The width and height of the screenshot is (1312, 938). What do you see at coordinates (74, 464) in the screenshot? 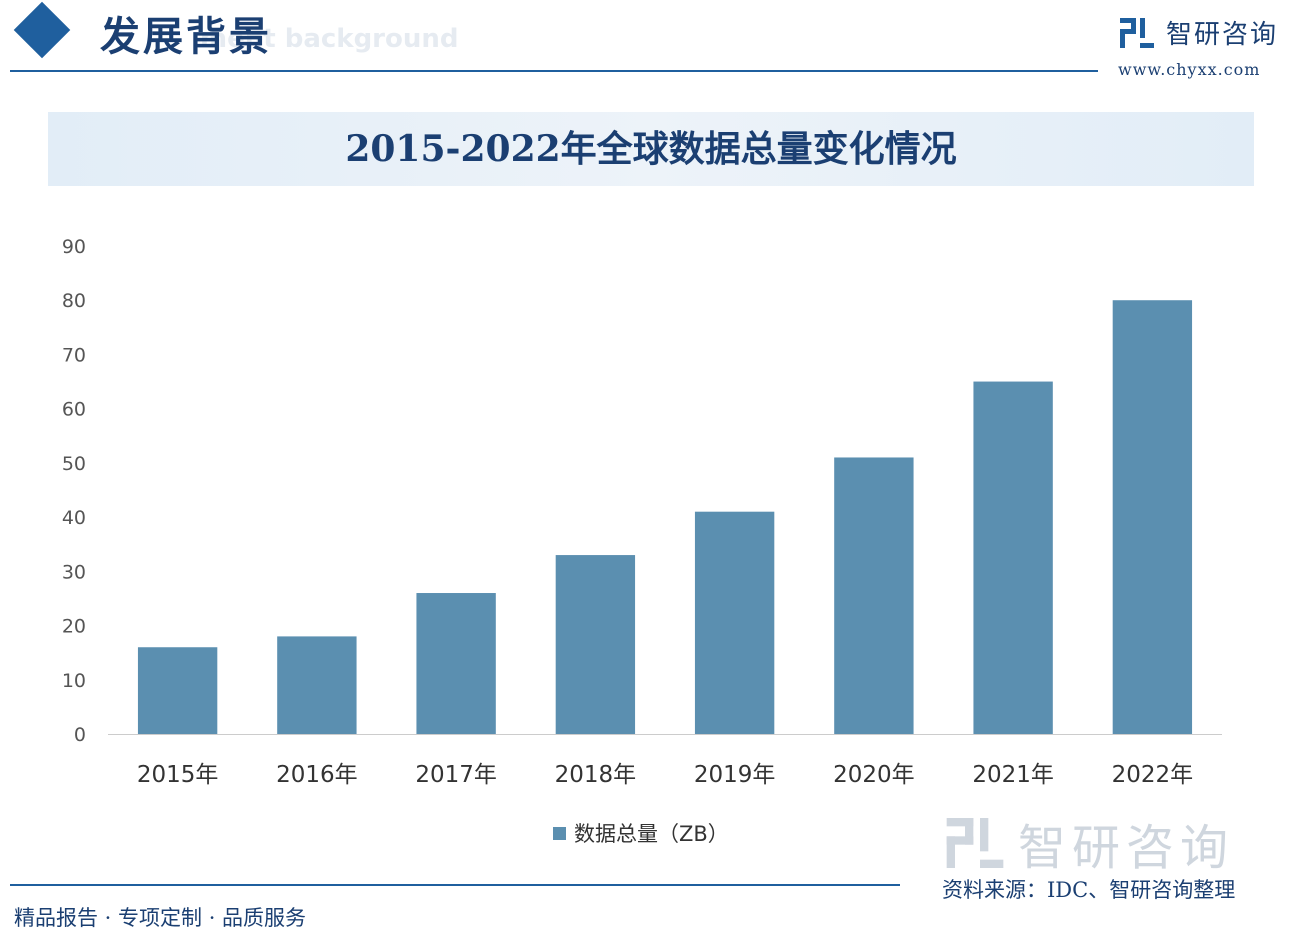
I see `y-tick-label: 50` at bounding box center [74, 464].